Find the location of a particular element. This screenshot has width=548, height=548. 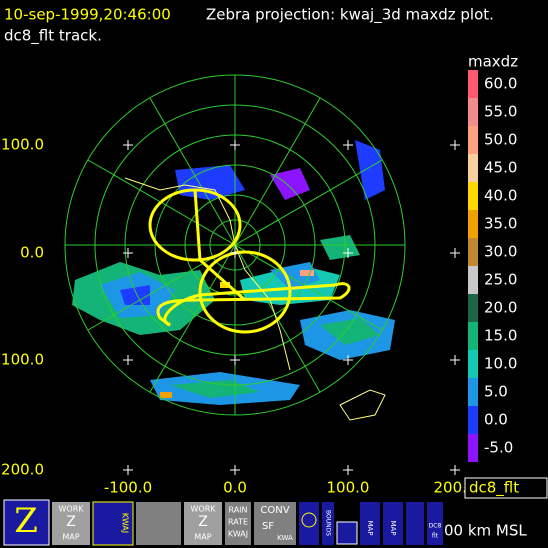

ring-icon is located at coordinates (309, 520).